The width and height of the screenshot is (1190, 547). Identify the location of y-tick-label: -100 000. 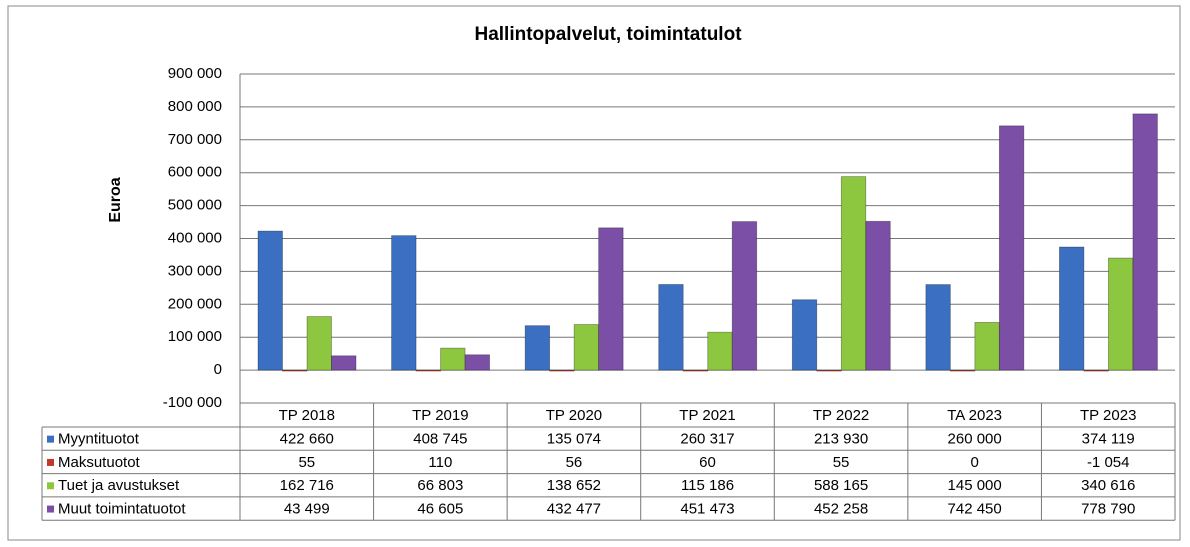
(192, 402).